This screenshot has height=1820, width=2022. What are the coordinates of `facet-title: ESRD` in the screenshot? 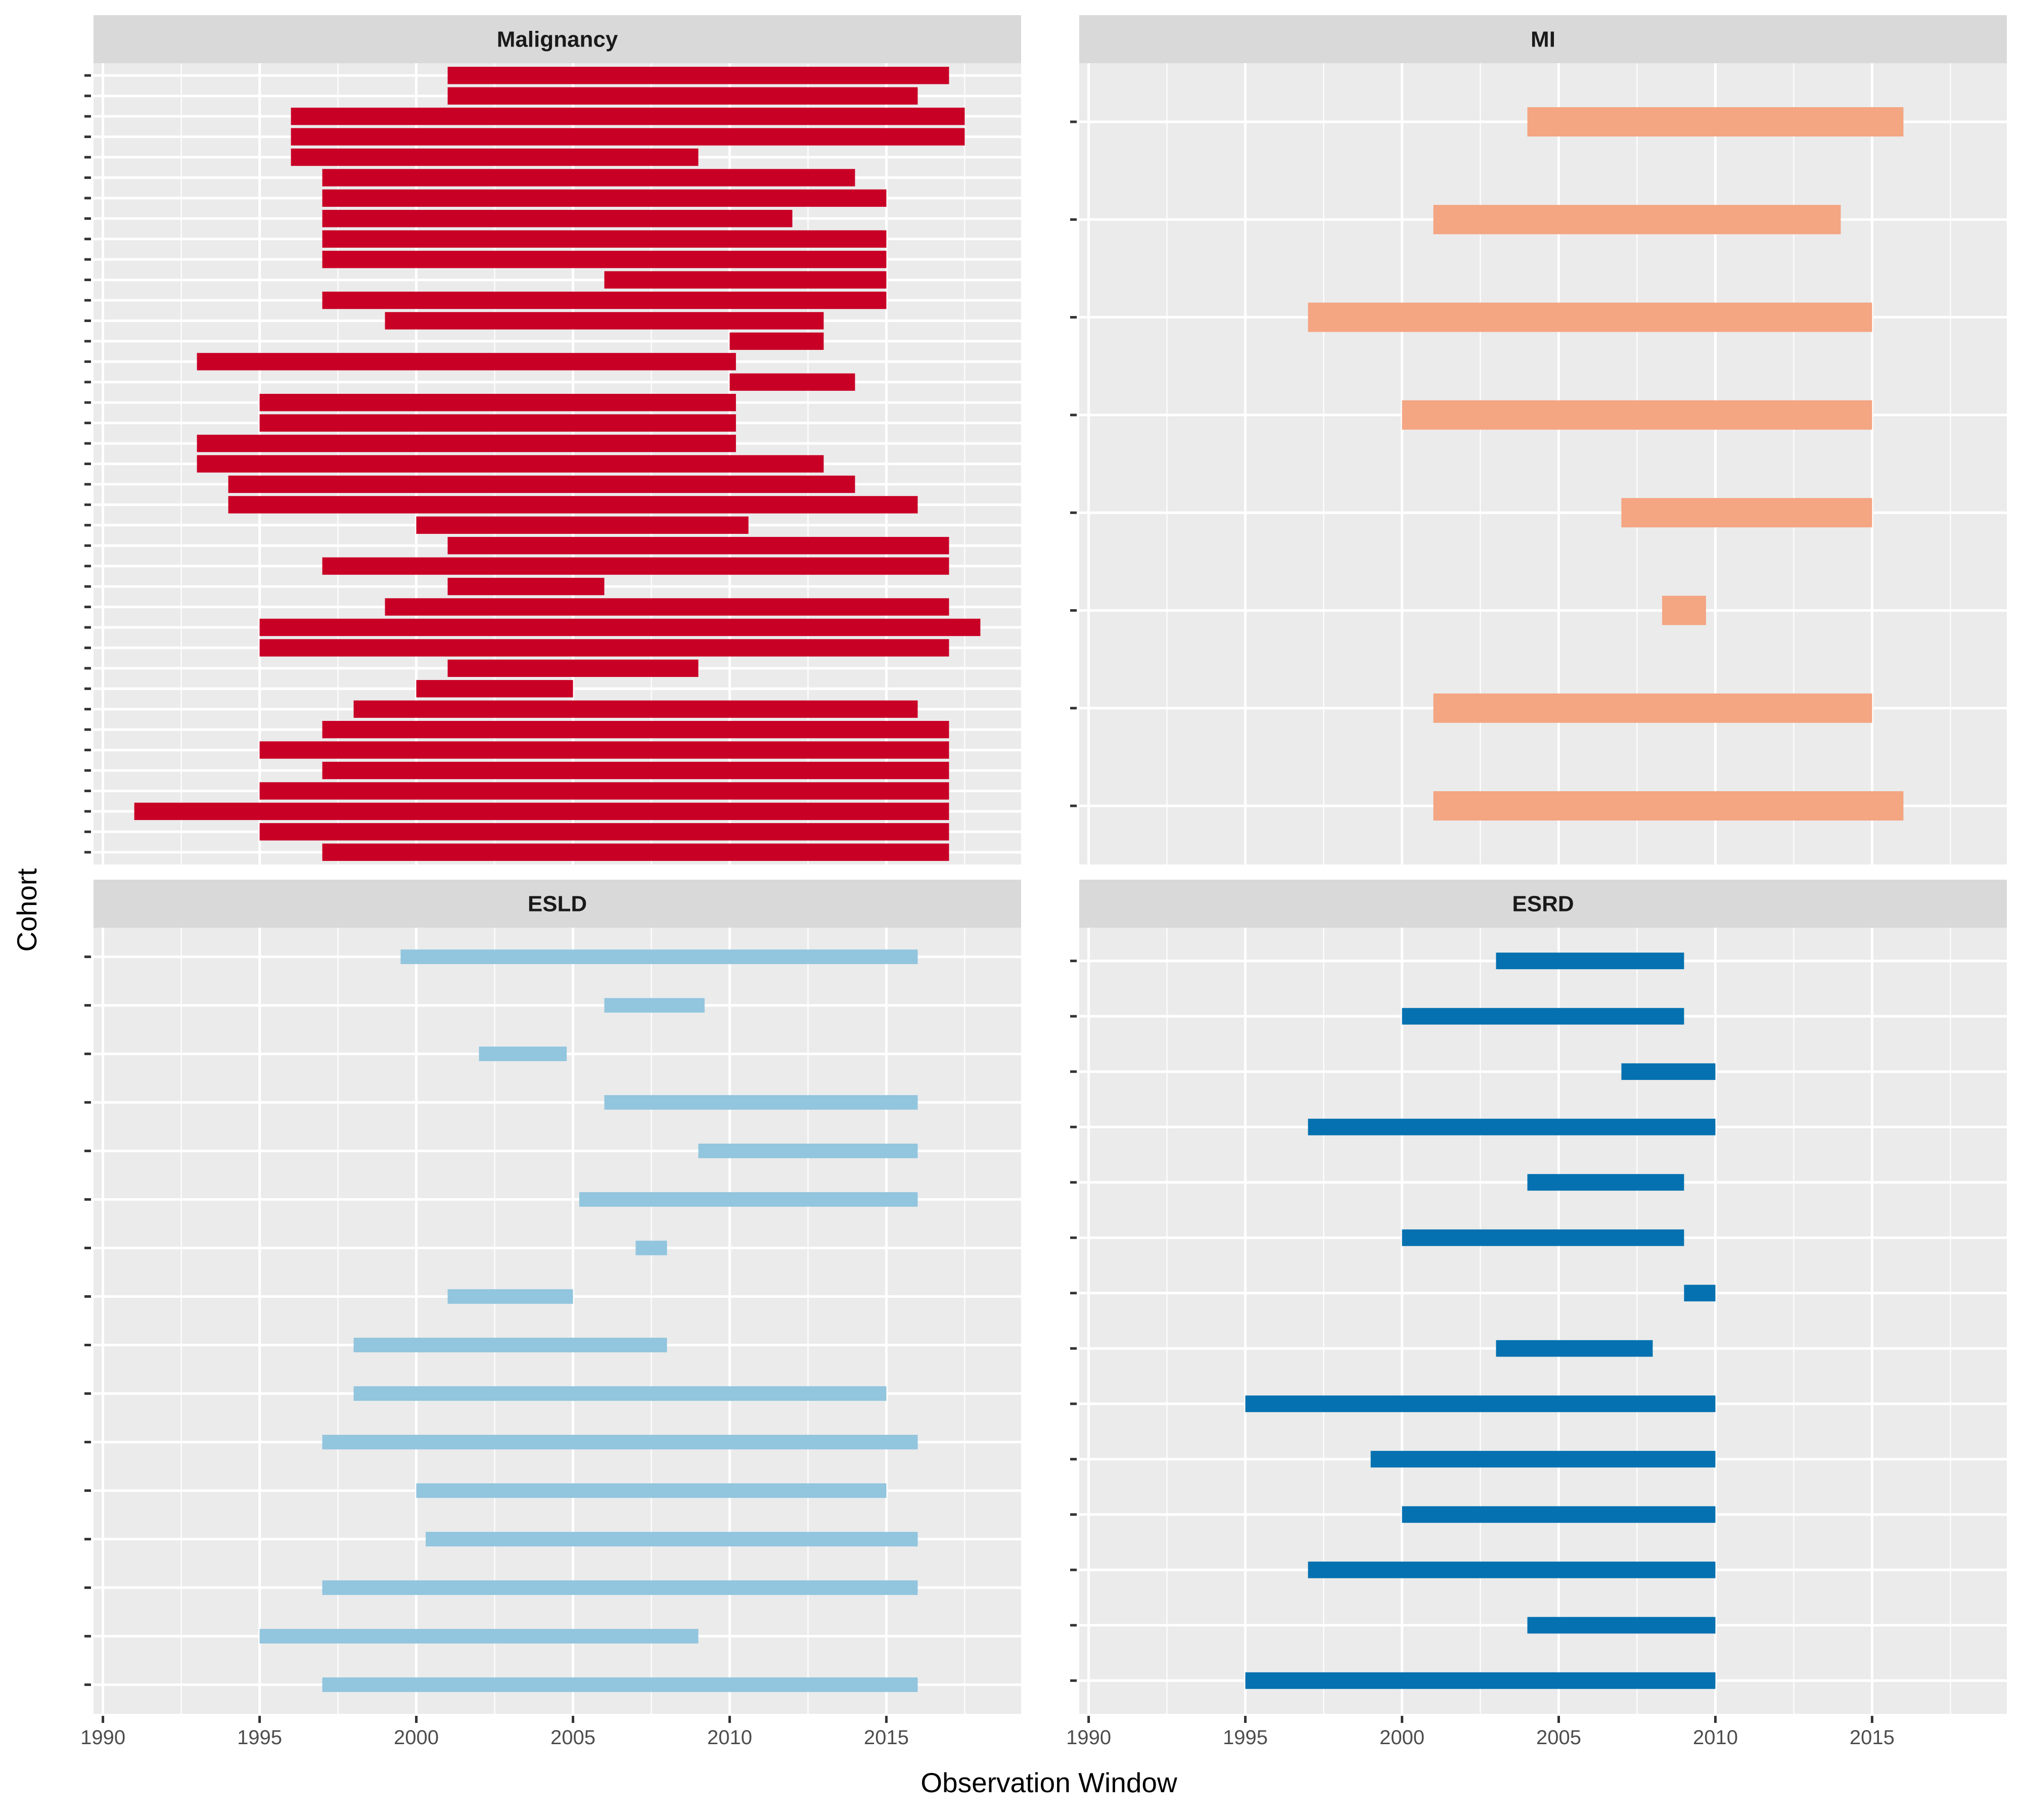 It's located at (1543, 904).